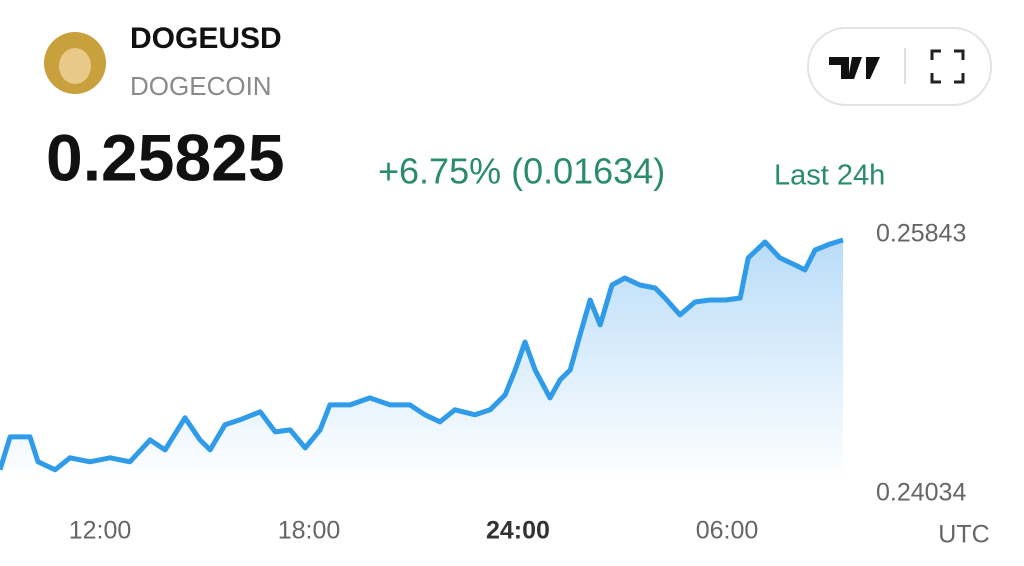  What do you see at coordinates (100, 531) in the screenshot?
I see `x-tick-label: 12:00` at bounding box center [100, 531].